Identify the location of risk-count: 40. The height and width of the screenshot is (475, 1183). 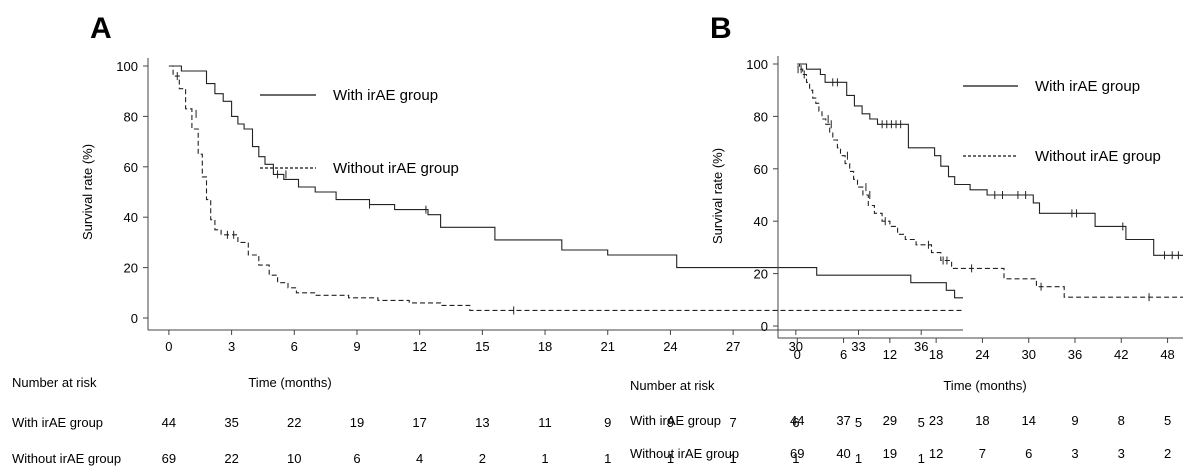
(843, 453).